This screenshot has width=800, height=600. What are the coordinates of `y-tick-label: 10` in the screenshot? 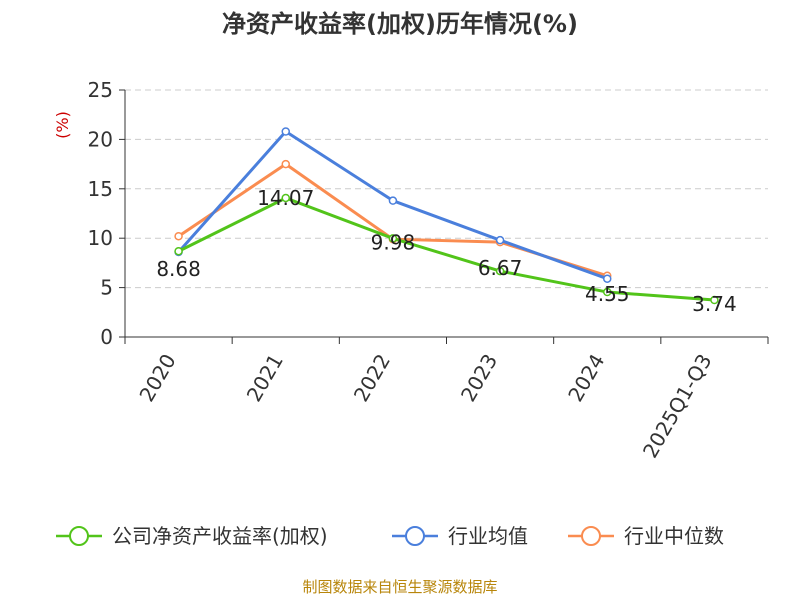 It's located at (100, 238).